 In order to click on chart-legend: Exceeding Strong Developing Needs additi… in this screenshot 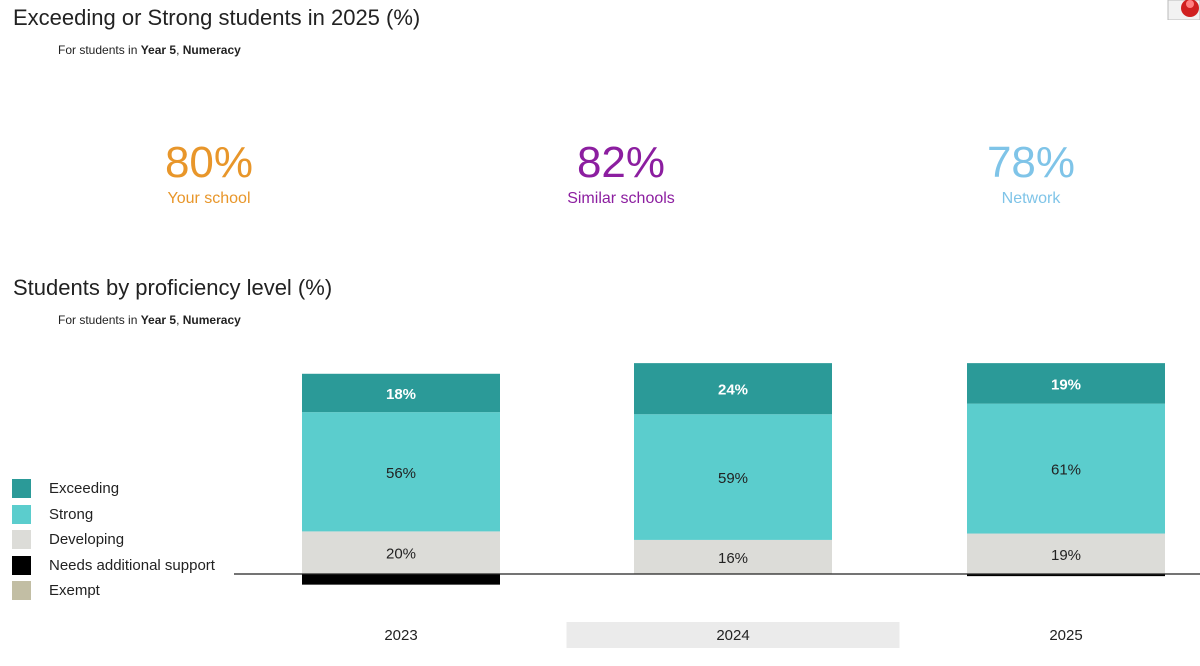, I will do `click(113, 540)`.